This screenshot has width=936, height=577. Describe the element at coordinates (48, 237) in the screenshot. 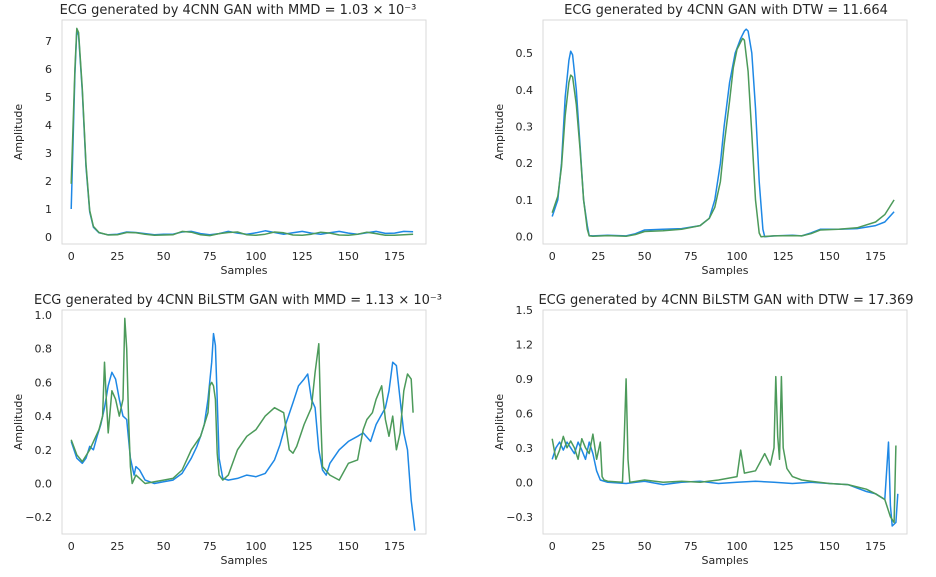

I see `y-tick-label: 0` at that location.